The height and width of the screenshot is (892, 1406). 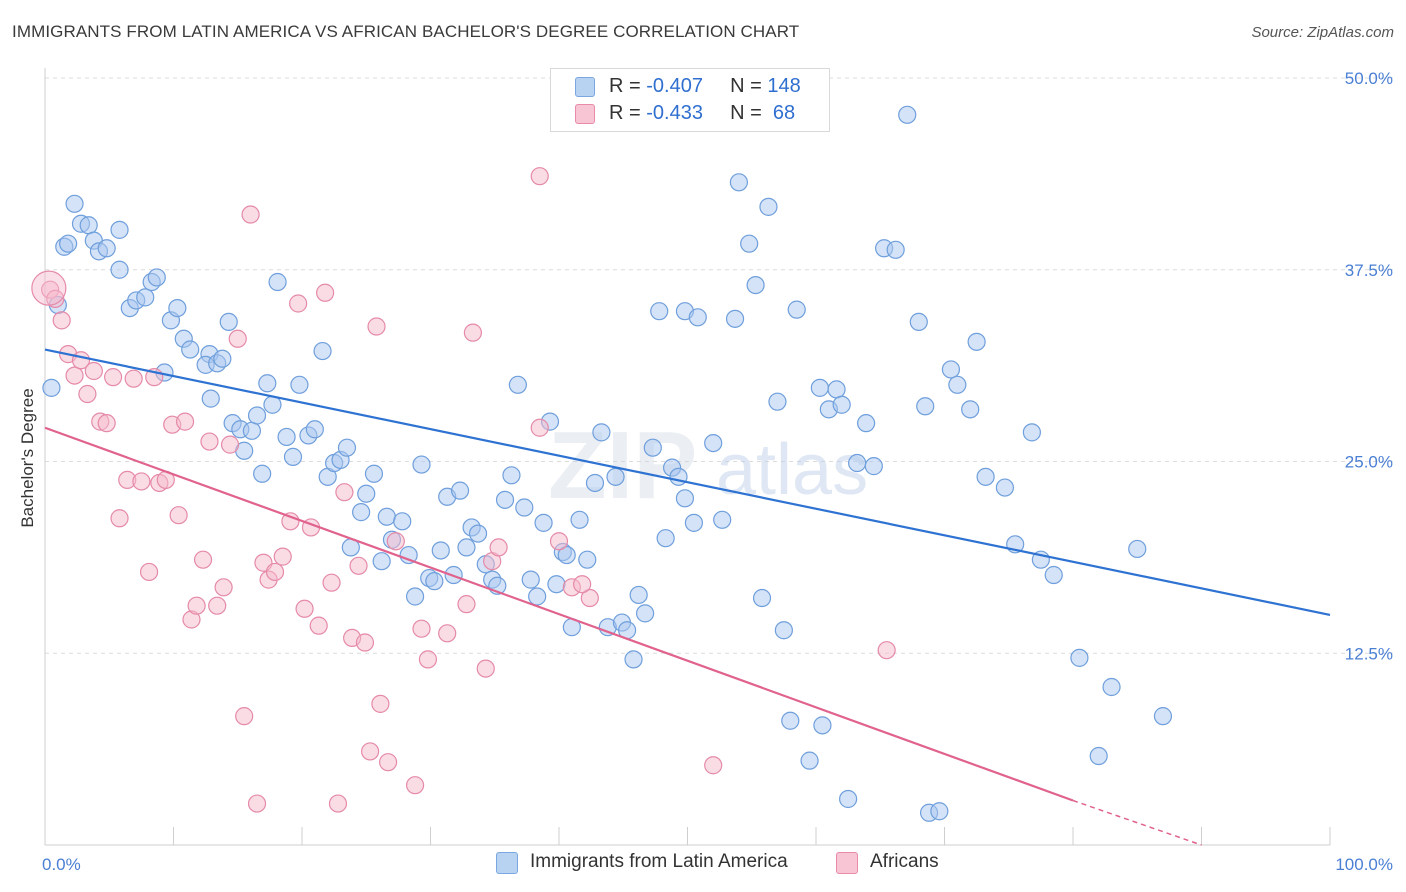 What do you see at coordinates (847, 863) in the screenshot?
I see `legend-swatch-africans` at bounding box center [847, 863].